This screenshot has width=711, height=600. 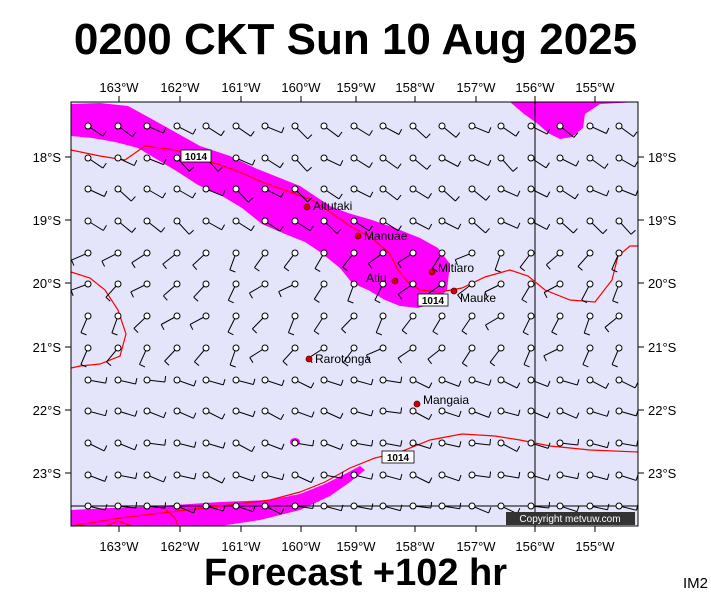 What do you see at coordinates (478, 298) in the screenshot?
I see `place-label: Mauke` at bounding box center [478, 298].